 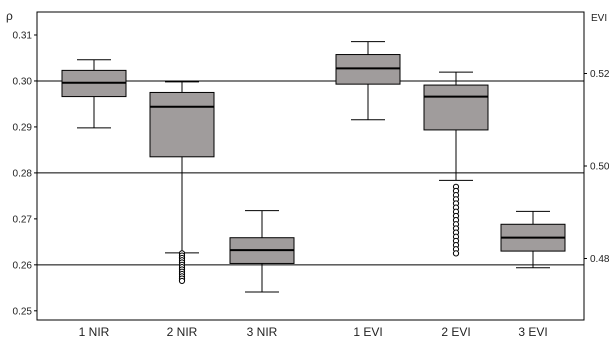 I want to click on left-tick-label-5: 0.30, so click(x=23, y=81).